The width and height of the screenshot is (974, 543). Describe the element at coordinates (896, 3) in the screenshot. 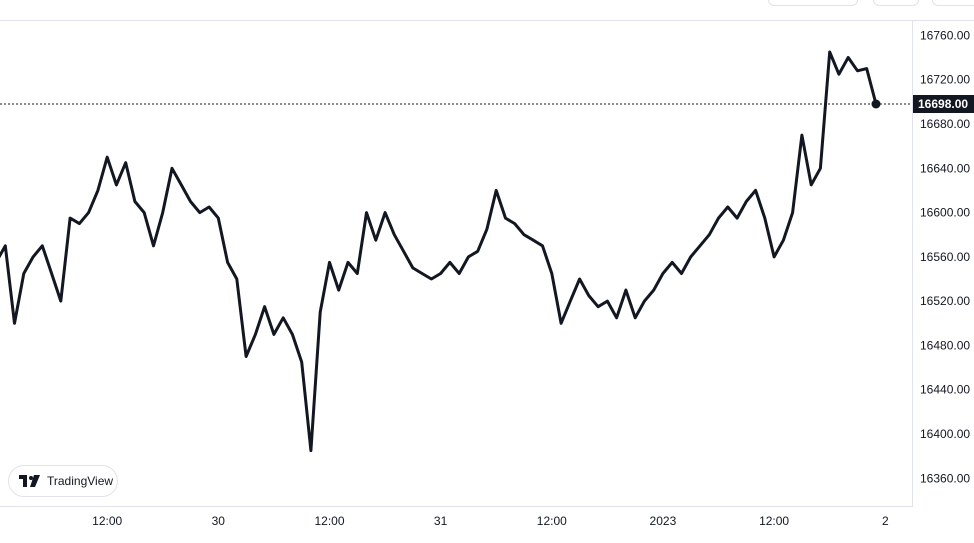

I see `toolbar-button-middle` at that location.